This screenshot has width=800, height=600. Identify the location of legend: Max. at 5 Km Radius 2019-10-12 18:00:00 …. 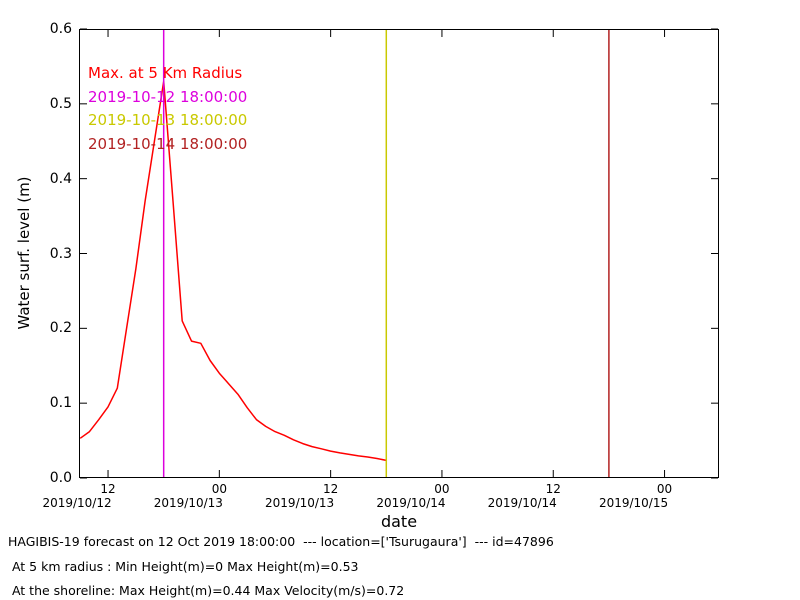
(167, 109).